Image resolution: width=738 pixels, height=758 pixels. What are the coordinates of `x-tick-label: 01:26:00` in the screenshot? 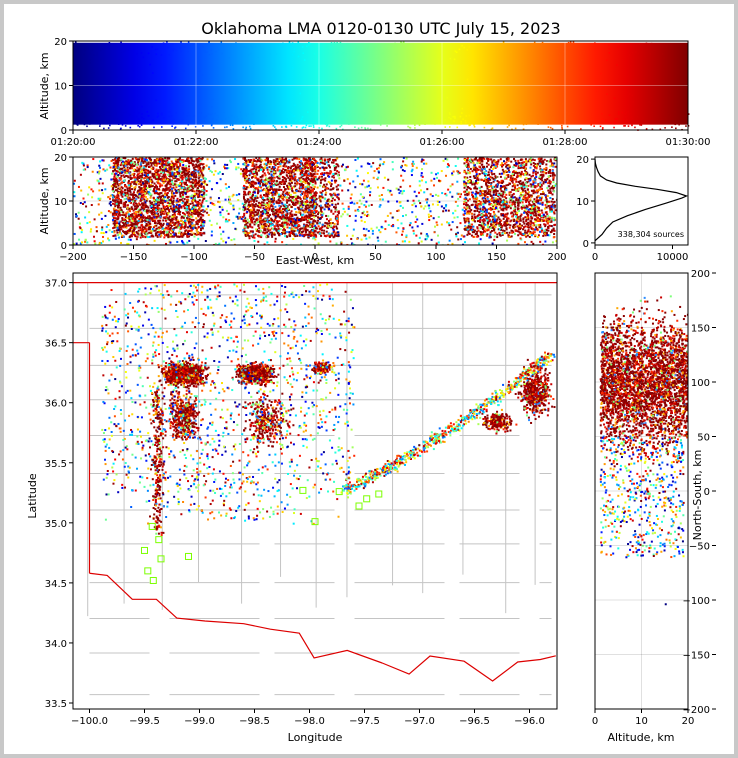 It's located at (442, 142).